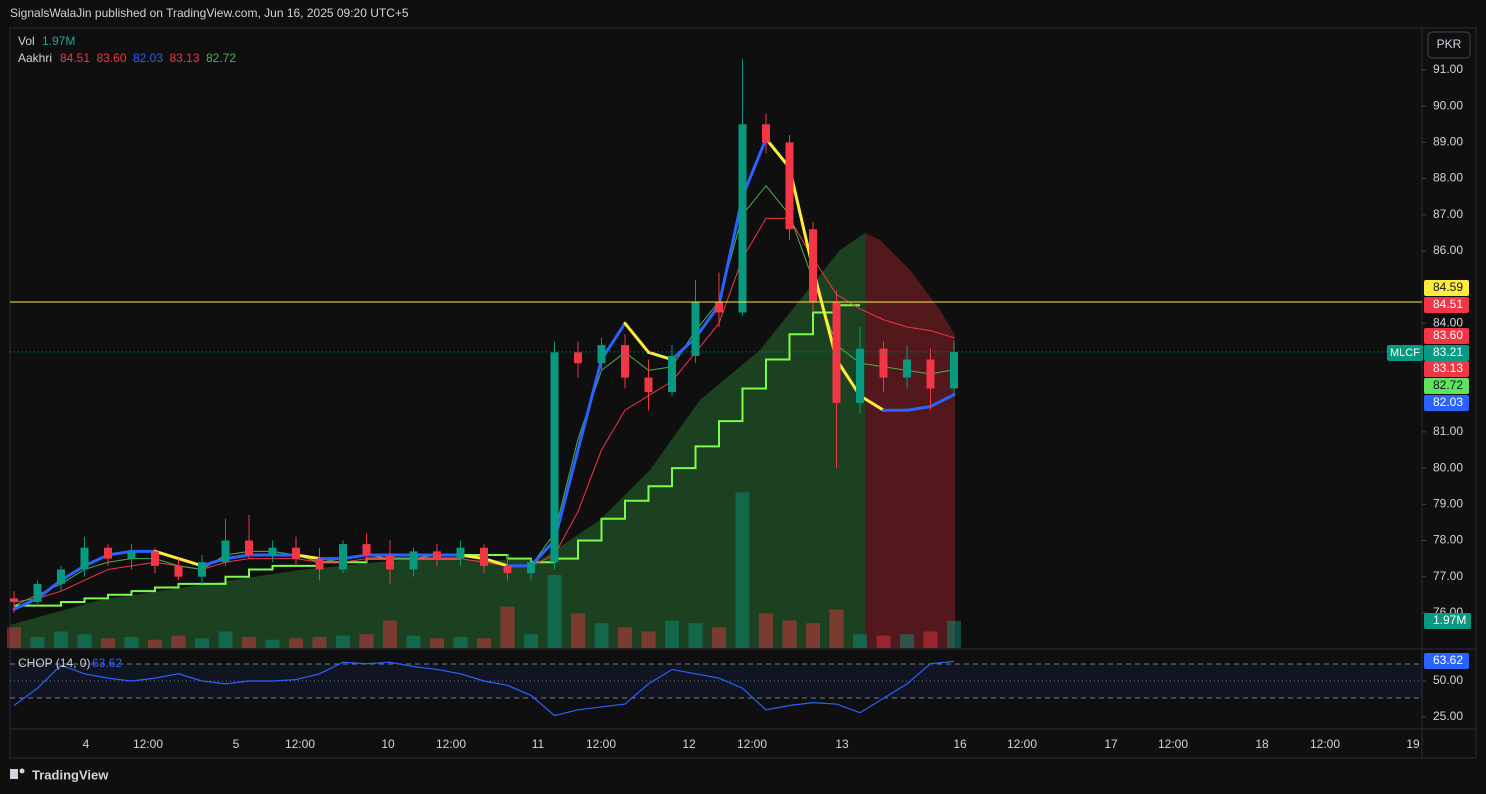 The image size is (1486, 794). What do you see at coordinates (1448, 680) in the screenshot?
I see `chop-tick-label: 50.00` at bounding box center [1448, 680].